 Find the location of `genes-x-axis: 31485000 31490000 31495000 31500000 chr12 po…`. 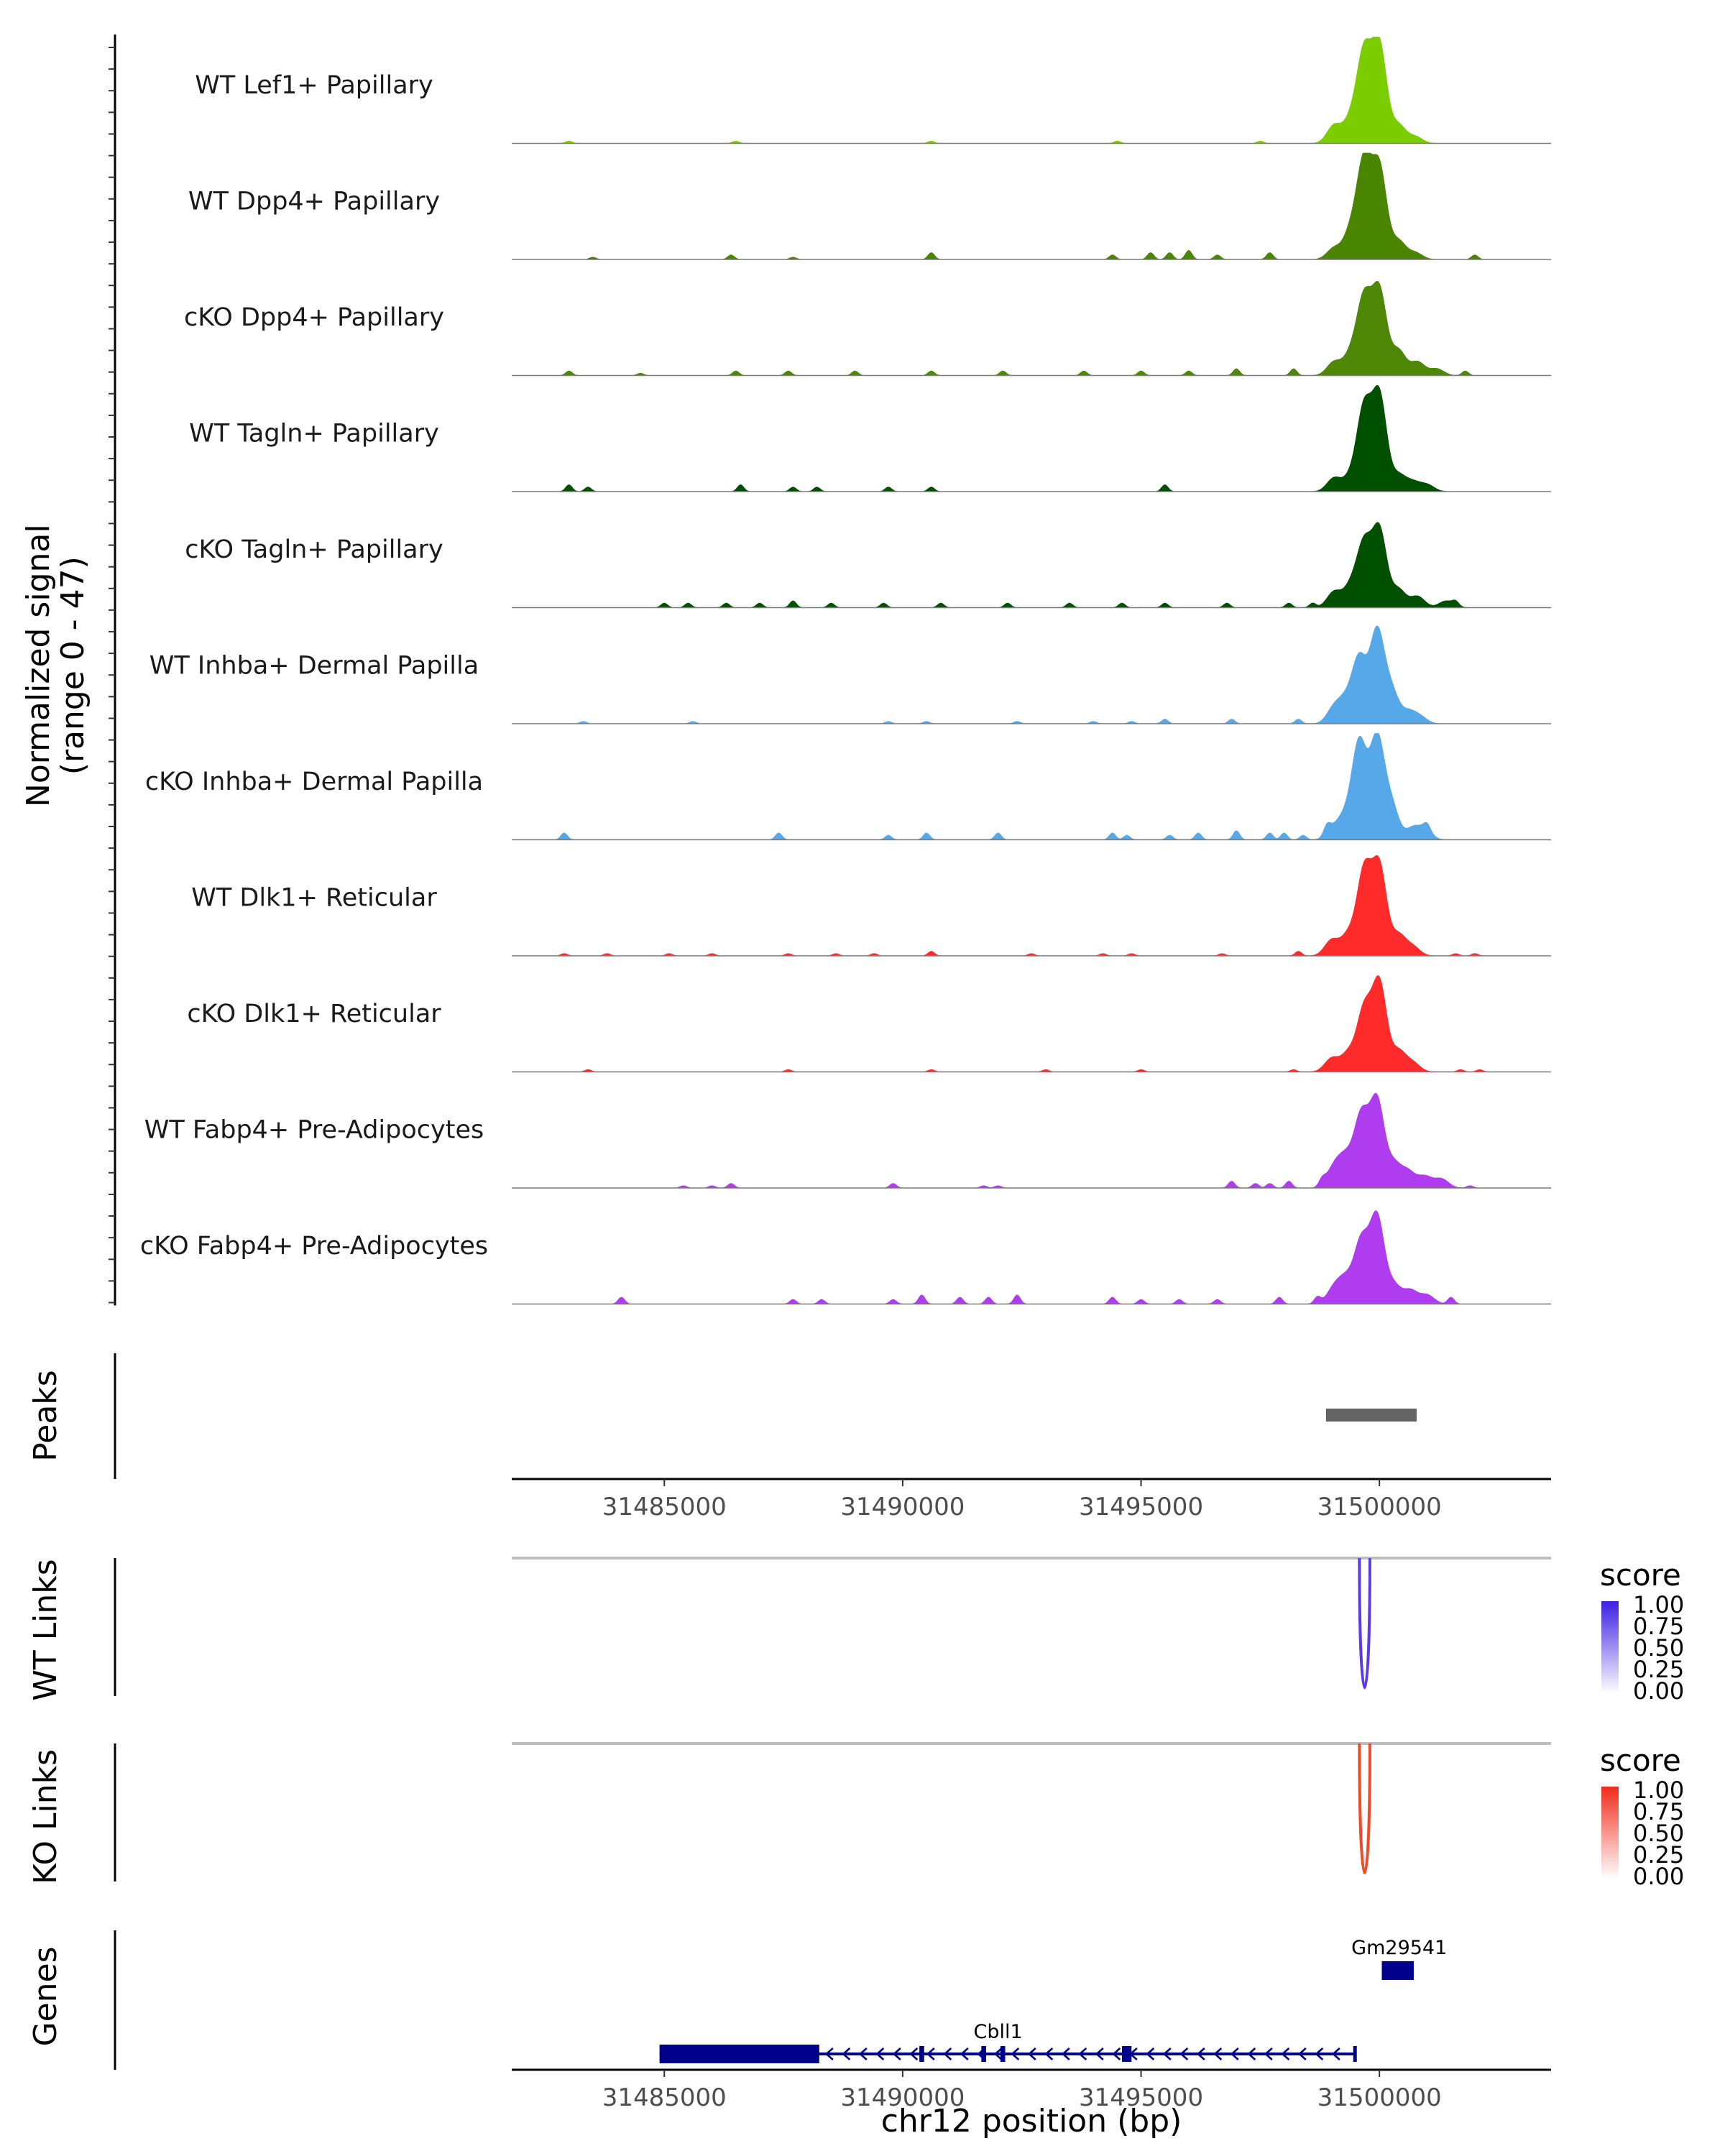

genes-x-axis: 31485000 31490000 31495000 31500000 chr12 po… is located at coordinates (1031, 2103).